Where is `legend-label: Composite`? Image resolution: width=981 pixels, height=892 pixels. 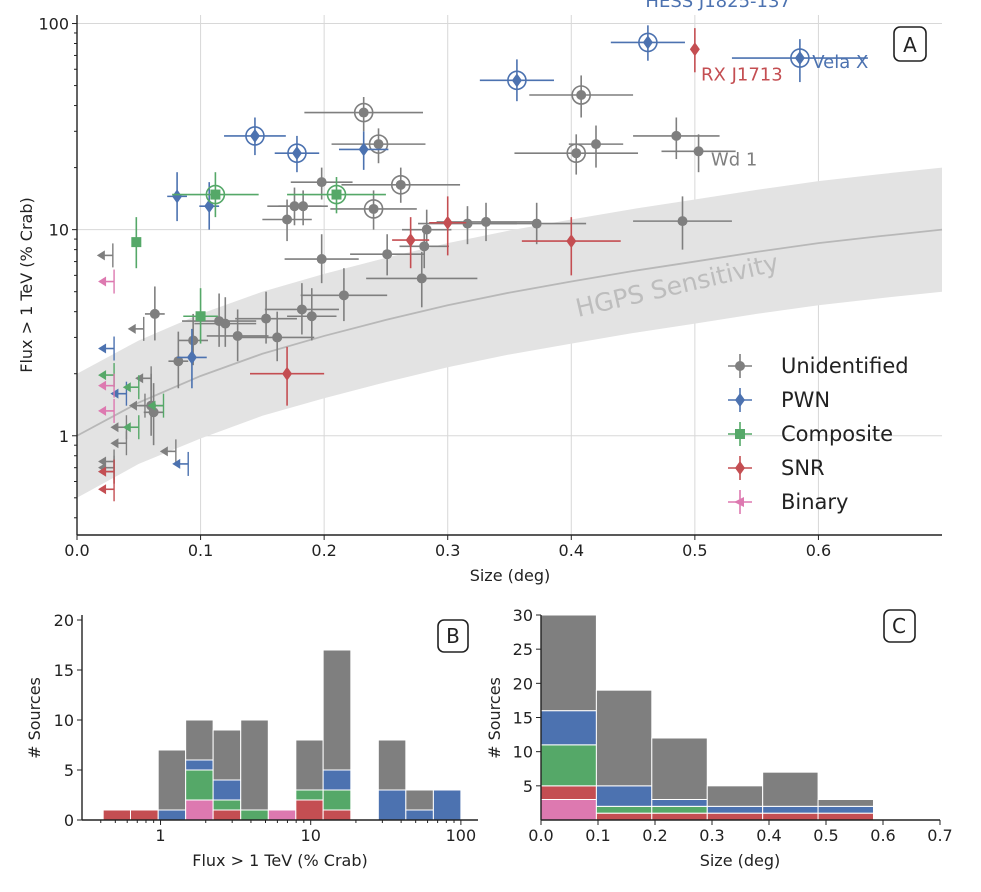
legend-label: Composite is located at coordinates (837, 434).